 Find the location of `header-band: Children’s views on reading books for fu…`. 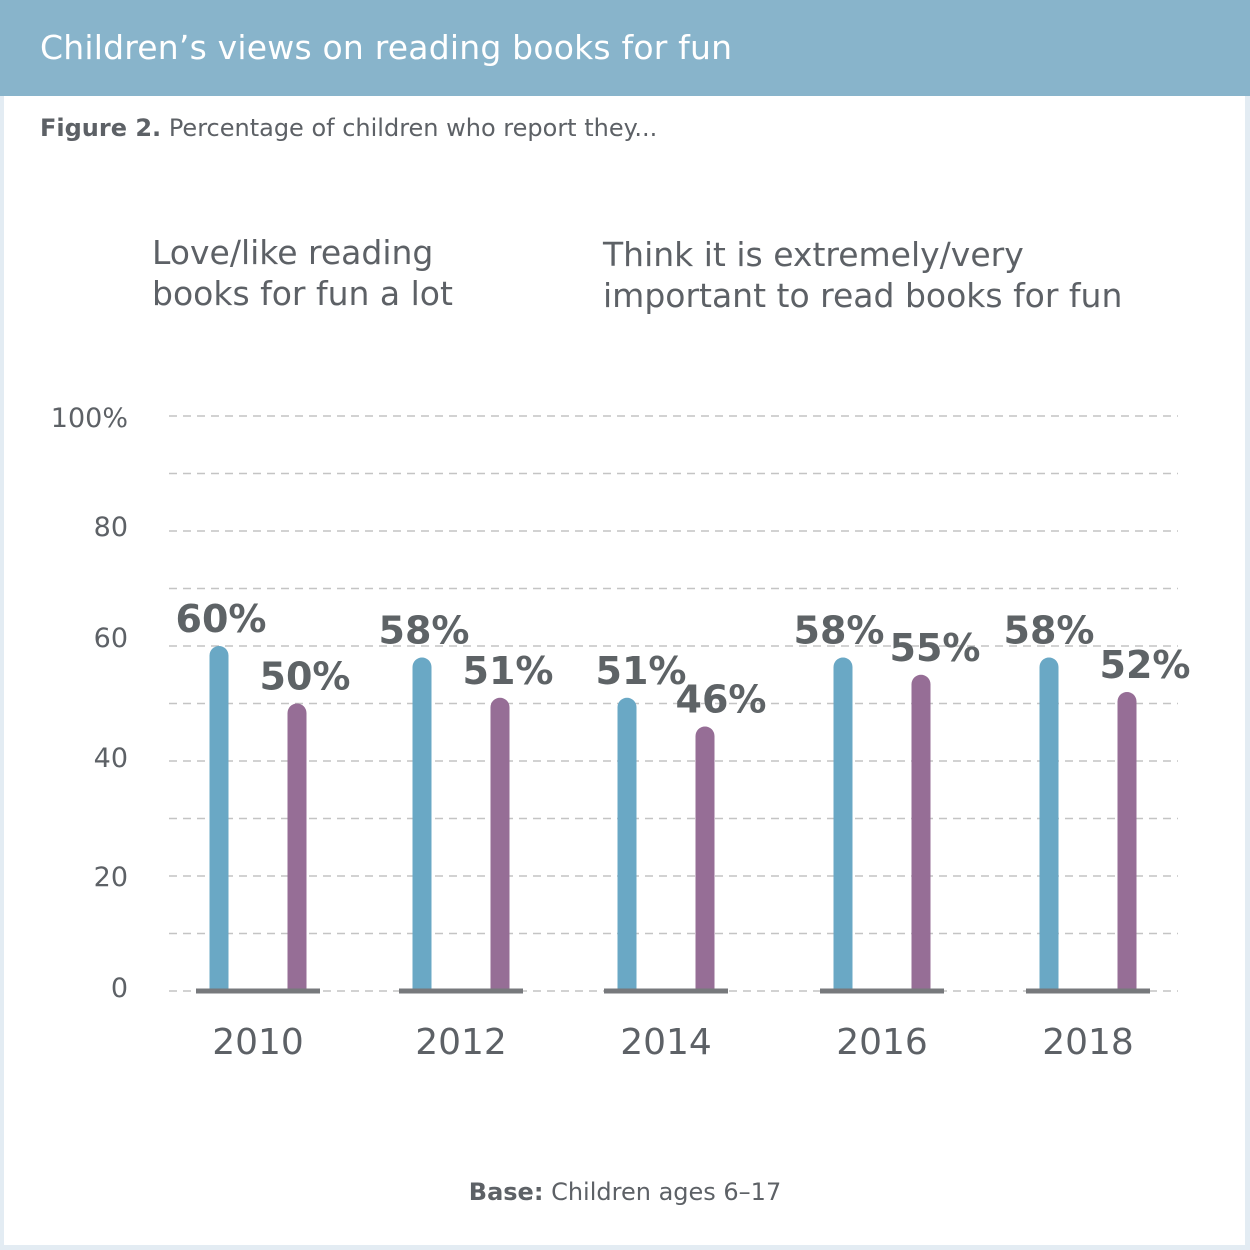

header-band: Children’s views on reading books for fu… is located at coordinates (625, 48).